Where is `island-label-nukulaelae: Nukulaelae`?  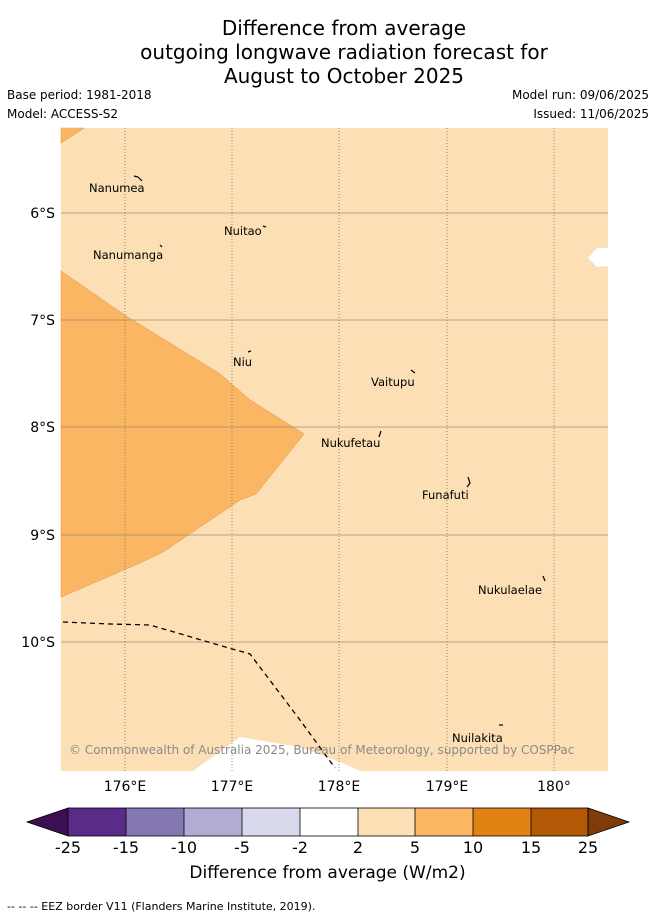 island-label-nukulaelae: Nukulaelae is located at coordinates (510, 590).